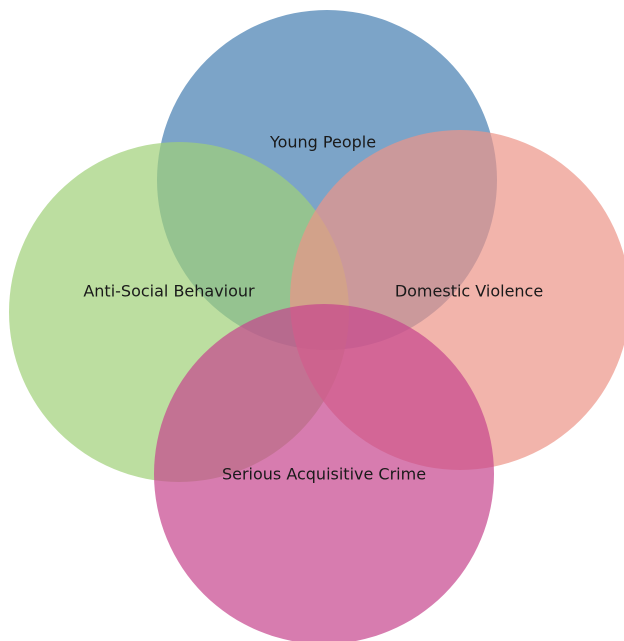 This screenshot has height=641, width=624. What do you see at coordinates (469, 291) in the screenshot?
I see `node-label: Domestic Violence` at bounding box center [469, 291].